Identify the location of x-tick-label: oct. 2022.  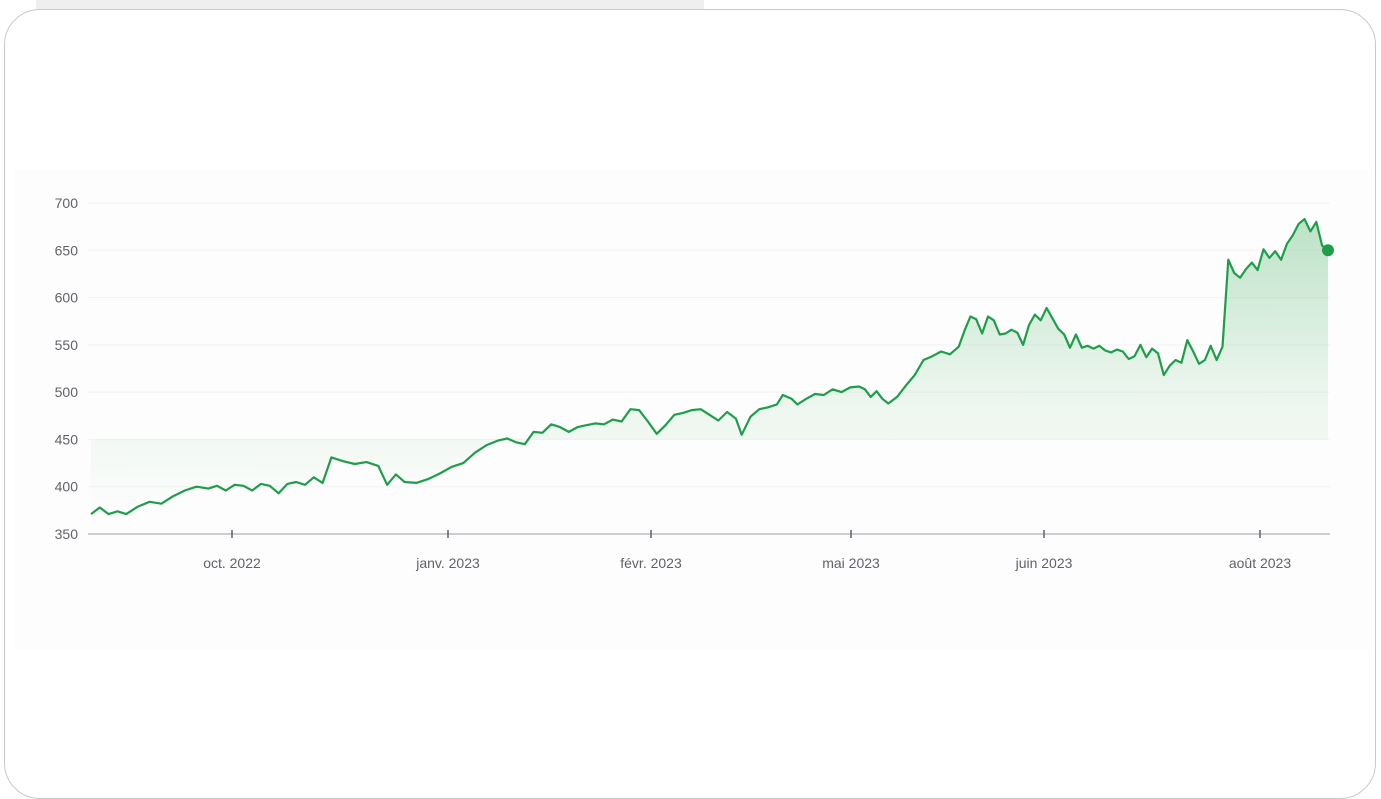
(232, 563).